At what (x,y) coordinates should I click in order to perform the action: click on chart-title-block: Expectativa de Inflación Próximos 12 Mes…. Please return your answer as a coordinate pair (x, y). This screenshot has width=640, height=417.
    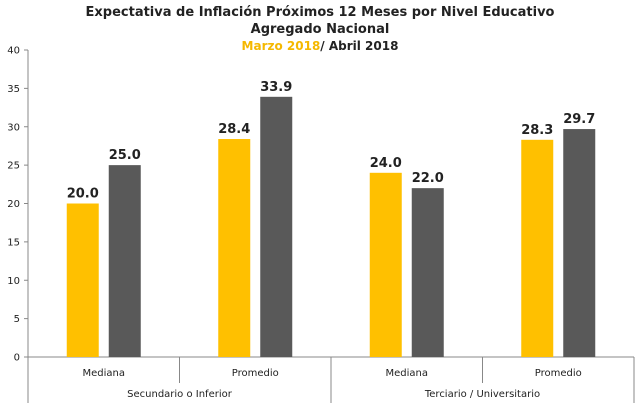
    Looking at the image, I should click on (320, 29).